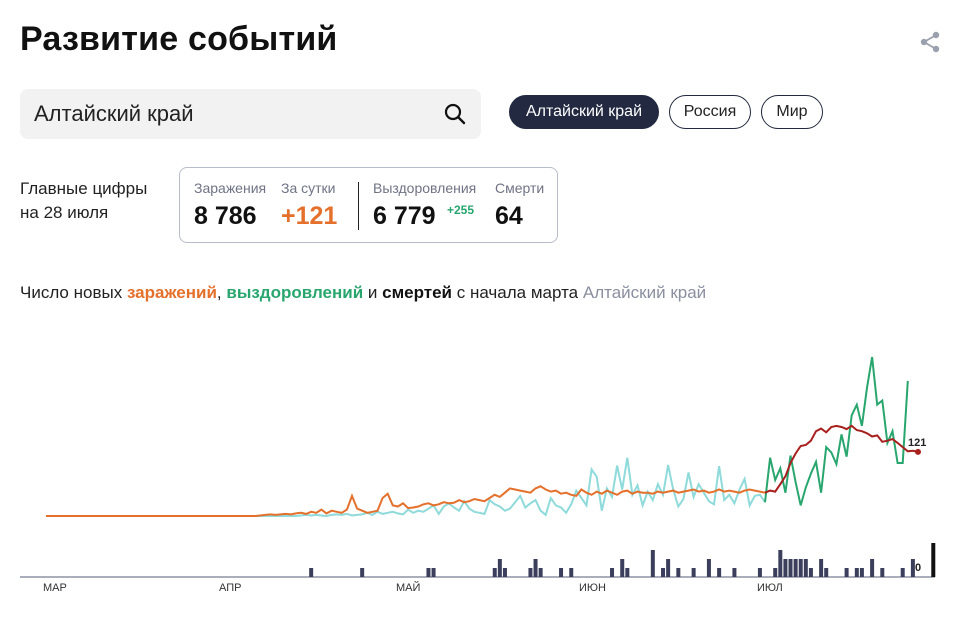  I want to click on recoveries-delta: +255, so click(461, 210).